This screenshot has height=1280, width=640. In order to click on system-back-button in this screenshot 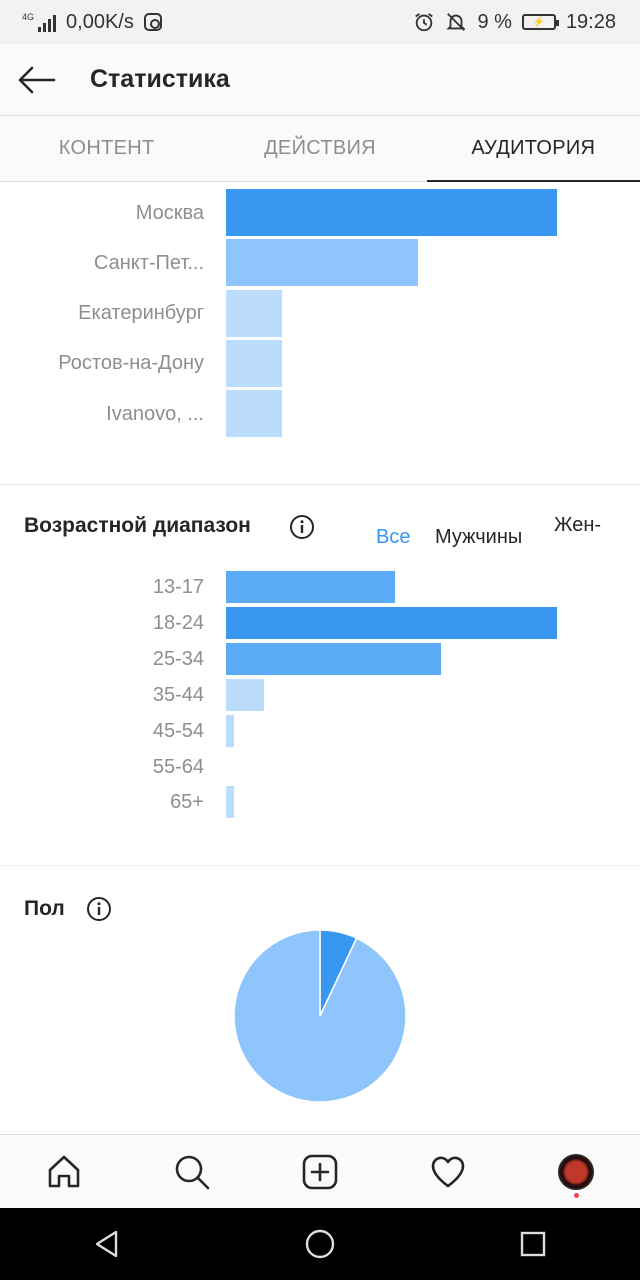, I will do `click(107, 1244)`.